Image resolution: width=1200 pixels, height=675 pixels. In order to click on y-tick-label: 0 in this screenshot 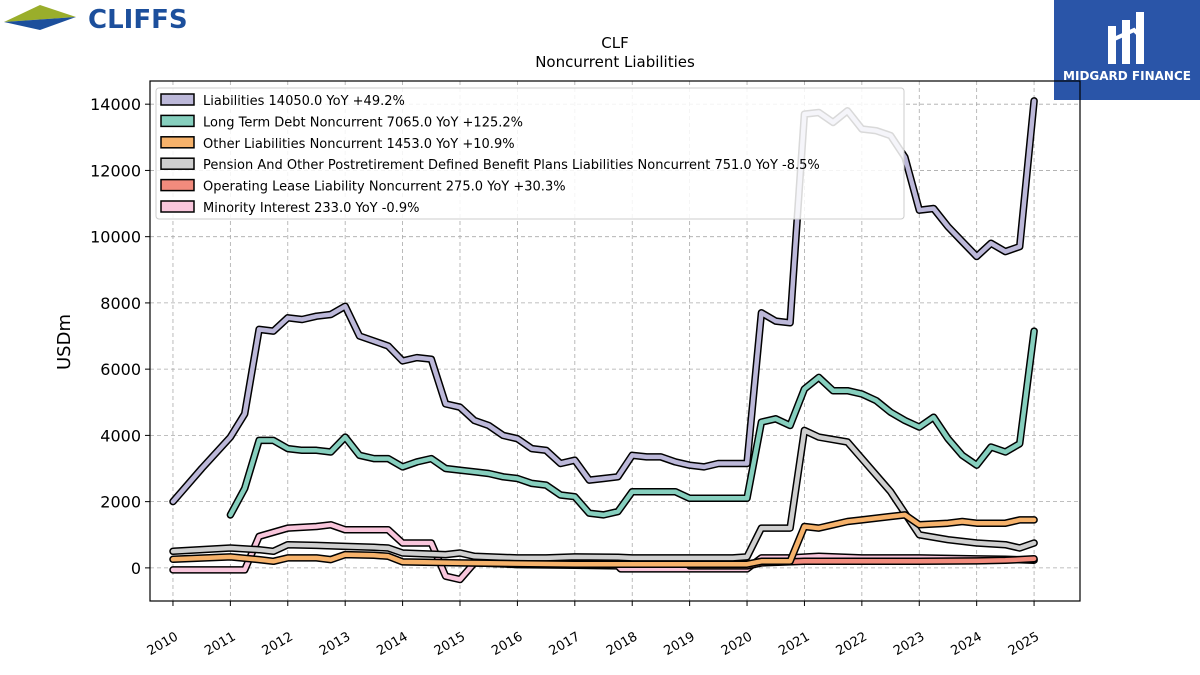, I will do `click(136, 568)`.